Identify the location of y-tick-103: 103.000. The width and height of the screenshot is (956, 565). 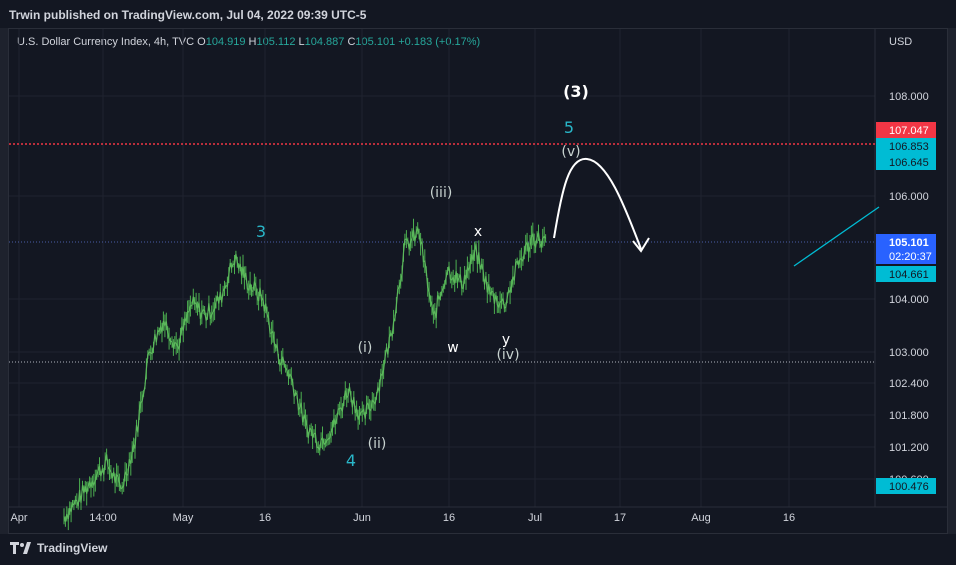
(909, 353).